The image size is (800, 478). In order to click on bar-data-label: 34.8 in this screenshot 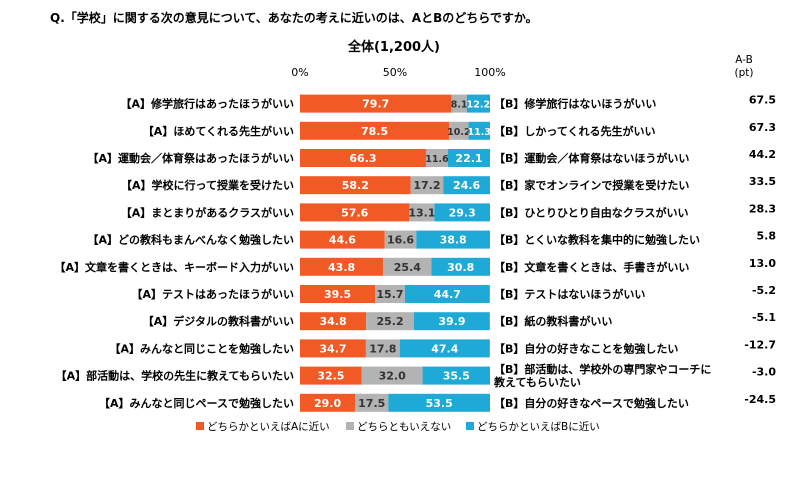, I will do `click(332, 321)`.